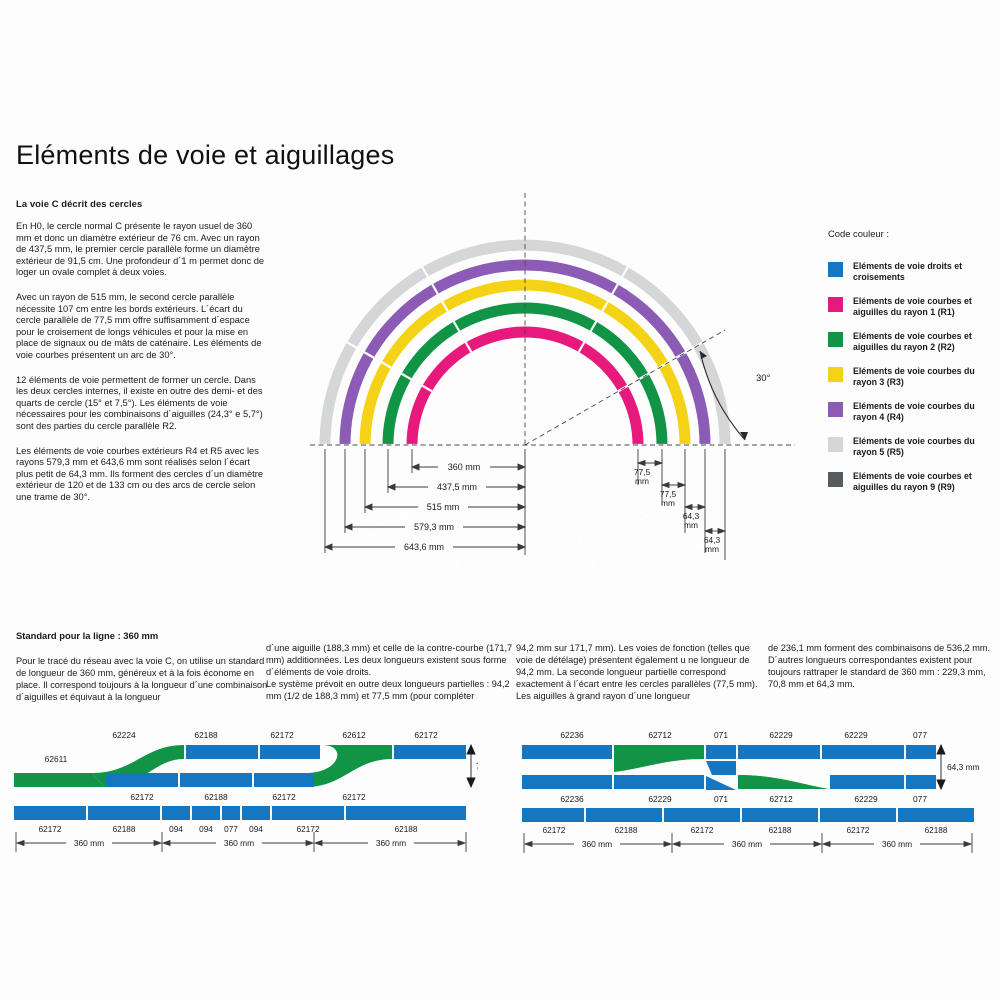 The width and height of the screenshot is (1000, 1000). What do you see at coordinates (914, 411) in the screenshot?
I see `legend-label-r4: Eléments de voie courbes du rayon 4 (R4)` at bounding box center [914, 411].